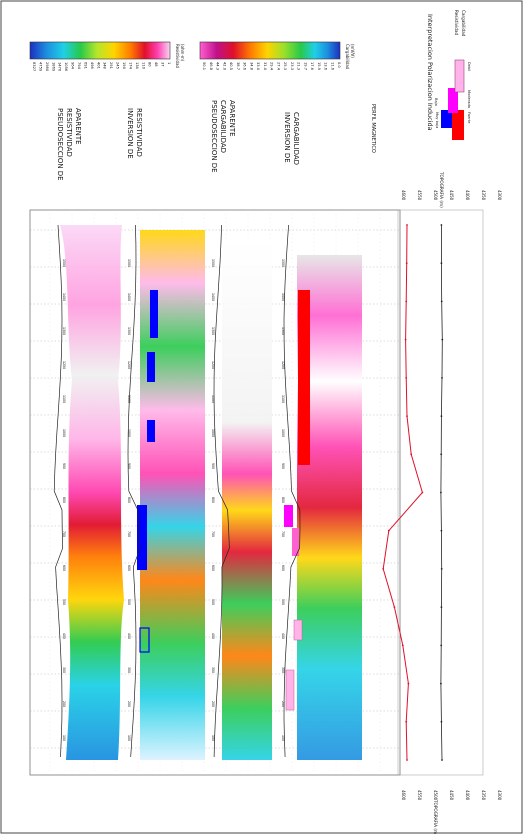  I want to click on title-chargeability-pseudosection: APARENTE, so click(232, 118).